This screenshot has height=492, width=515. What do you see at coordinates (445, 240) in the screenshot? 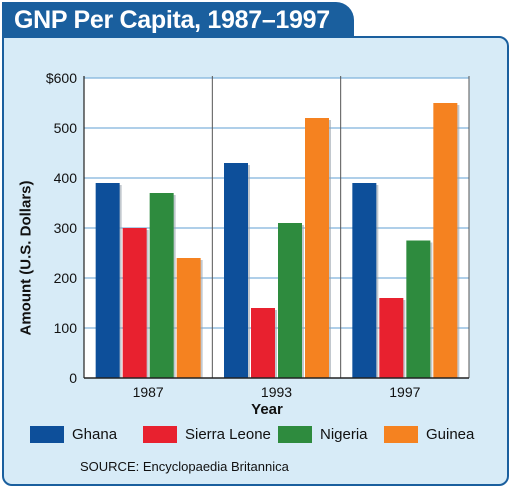
I see `bar-guinea-1997` at bounding box center [445, 240].